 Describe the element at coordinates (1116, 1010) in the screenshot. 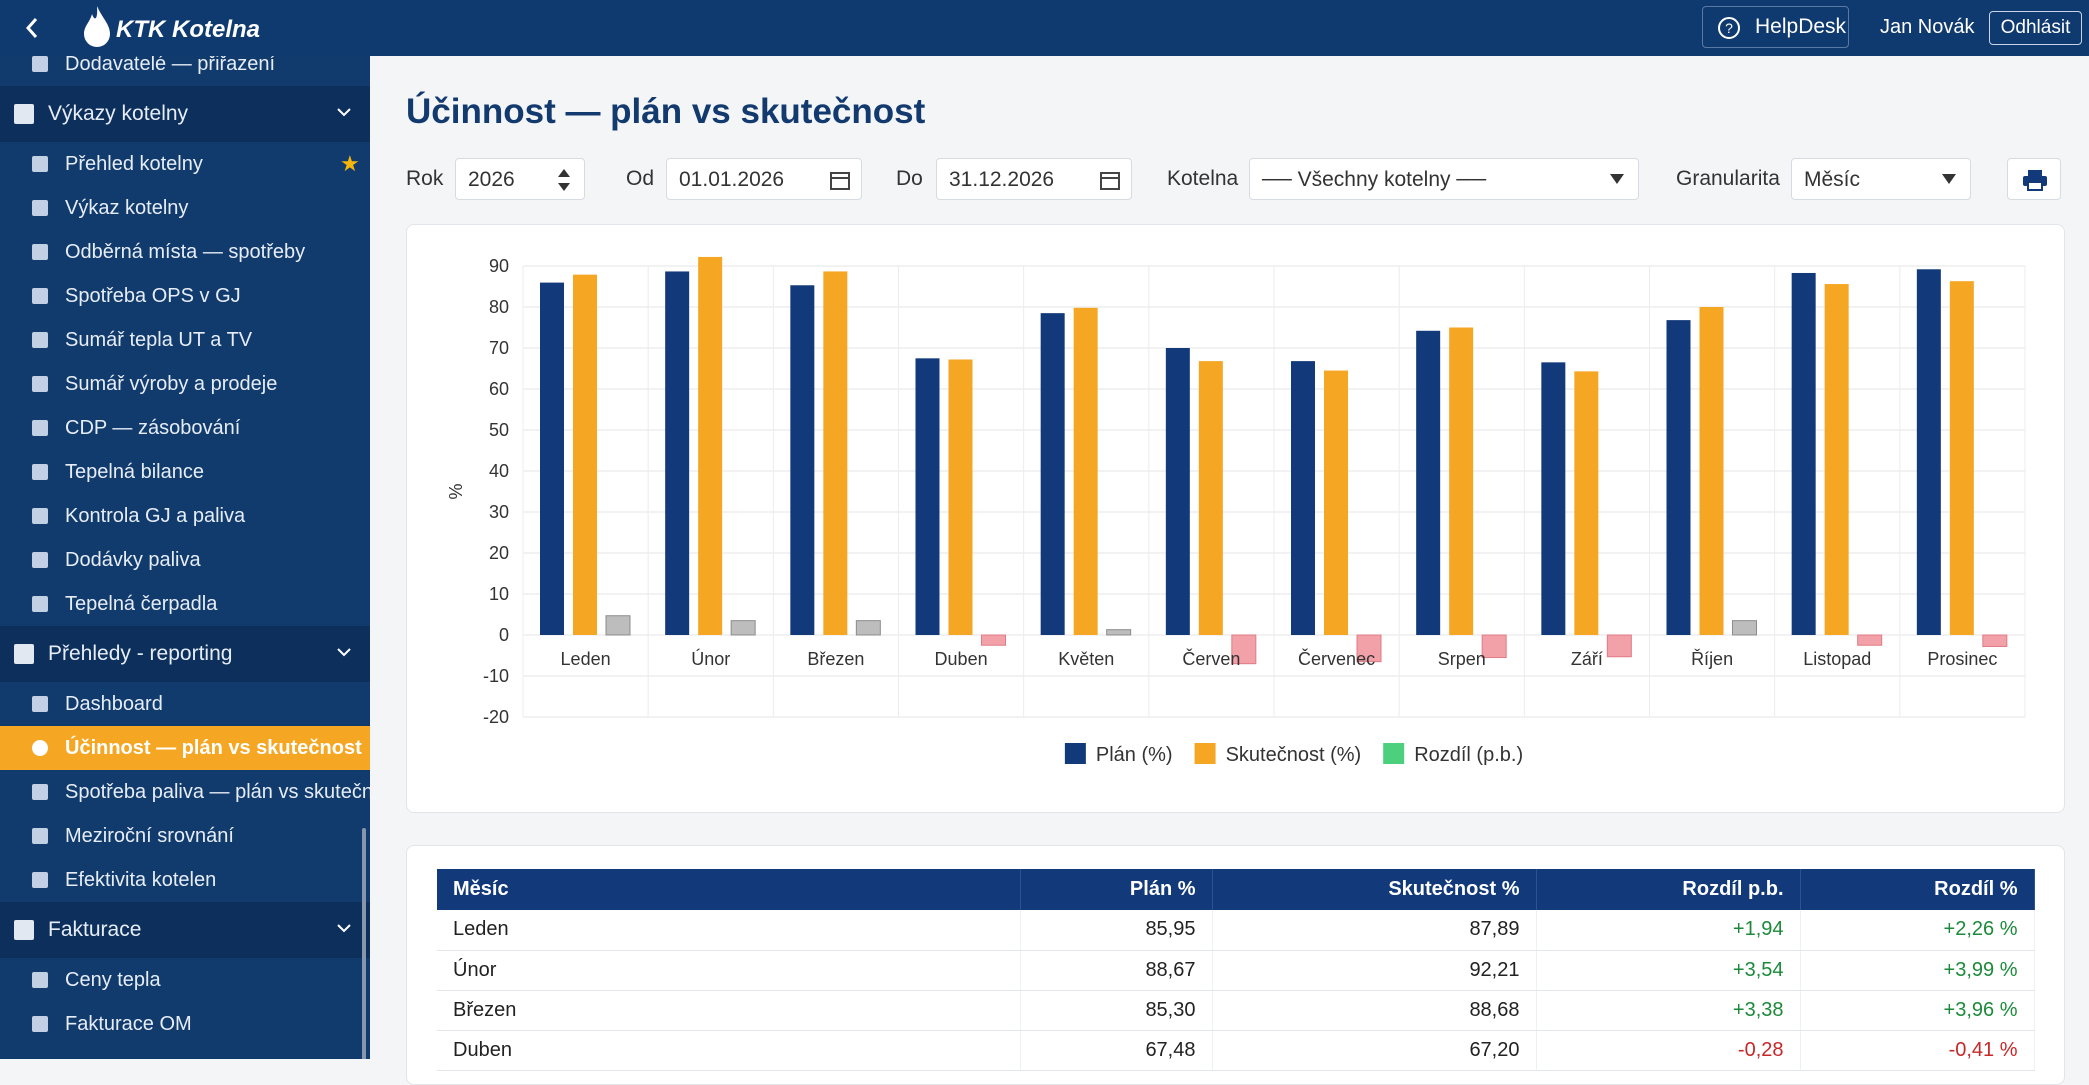

I see `table-cell: 85,30` at that location.